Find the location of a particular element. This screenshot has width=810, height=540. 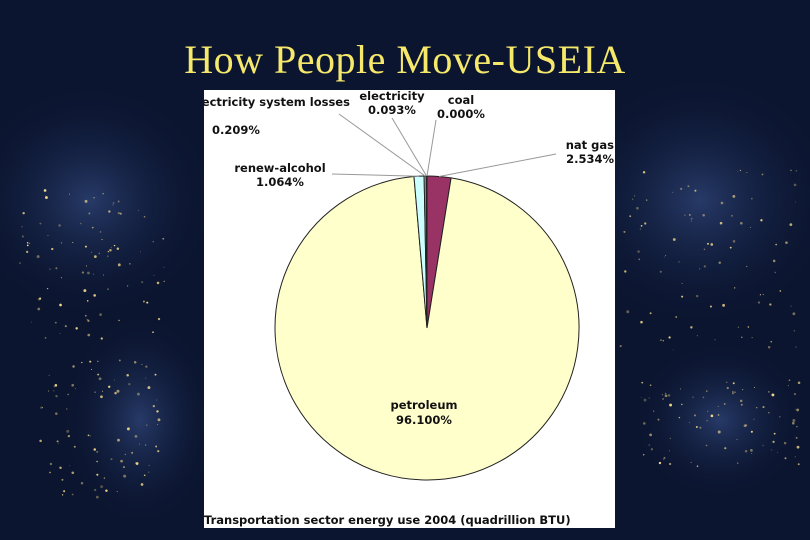

label-electricity-system-losses: electricity system losses is located at coordinates (277, 102).